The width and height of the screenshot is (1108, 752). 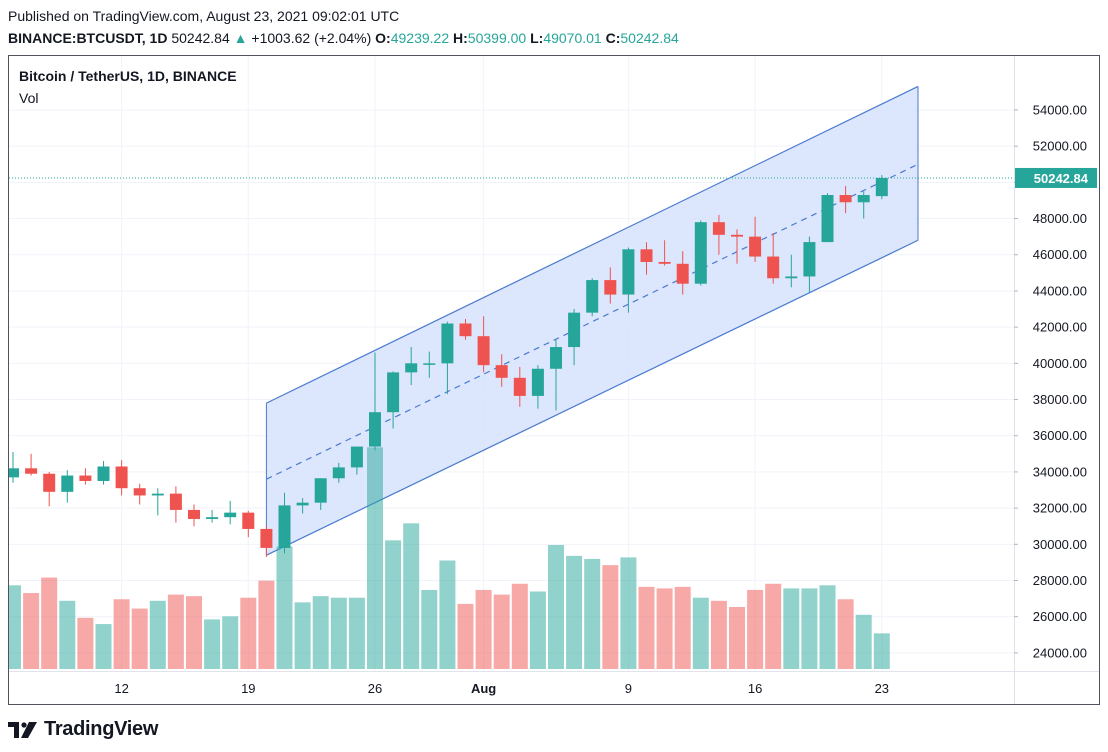 I want to click on price-tick-label: 24000.00, so click(x=1060, y=652).